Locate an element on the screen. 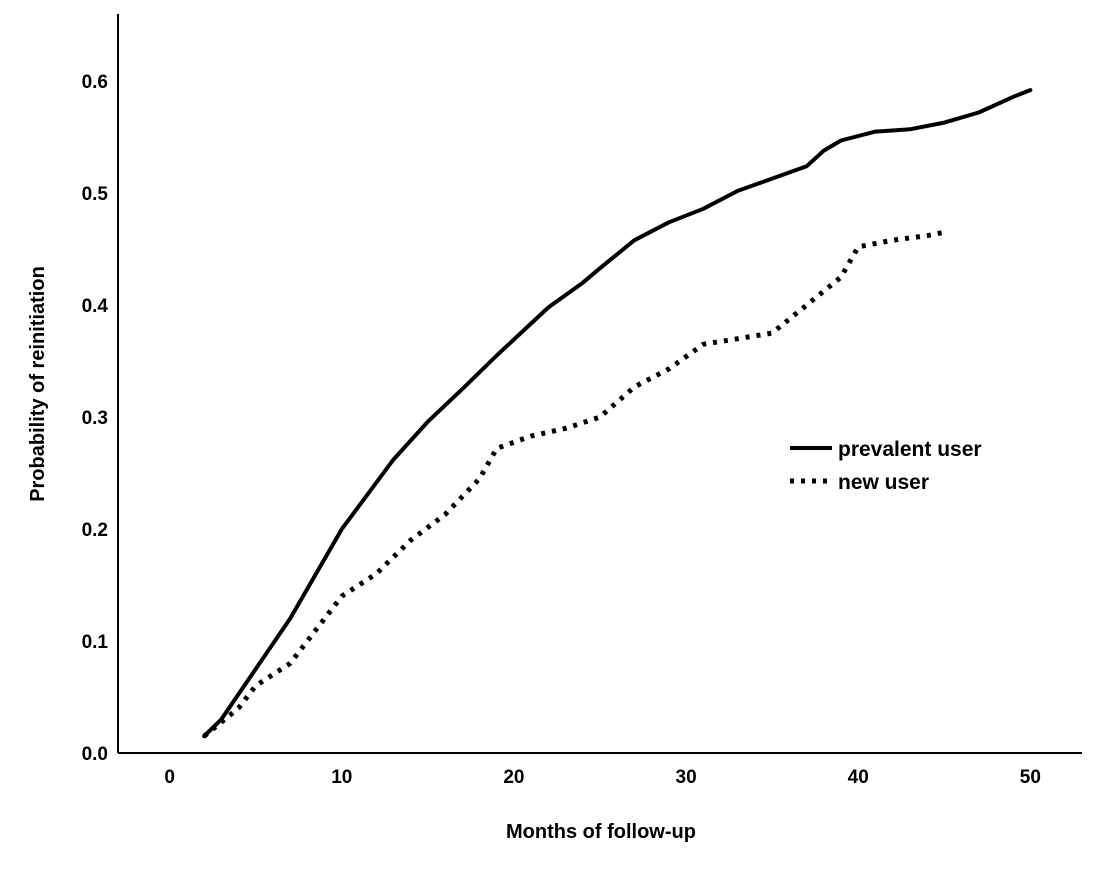 The width and height of the screenshot is (1116, 873). y-tick-label: 0.3 is located at coordinates (95, 418).